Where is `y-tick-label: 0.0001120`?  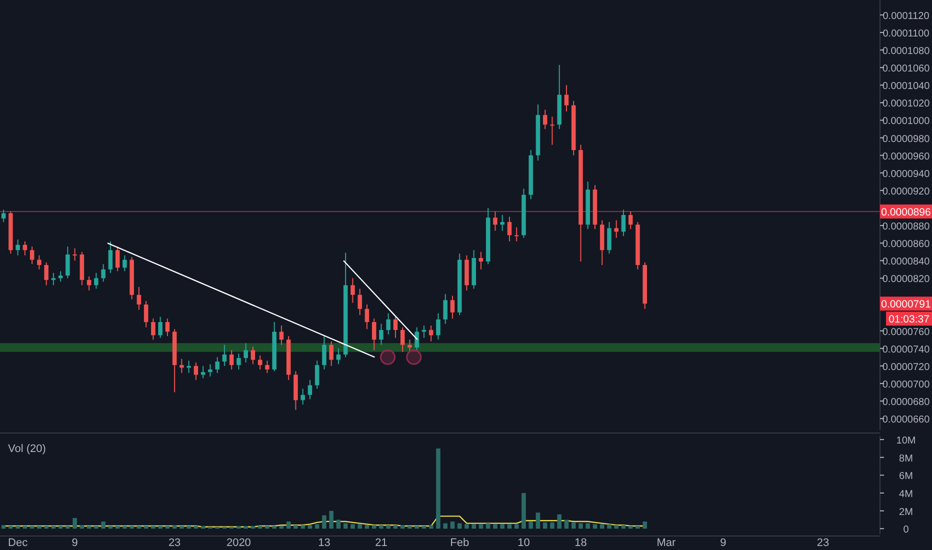 y-tick-label: 0.0001120 is located at coordinates (906, 16).